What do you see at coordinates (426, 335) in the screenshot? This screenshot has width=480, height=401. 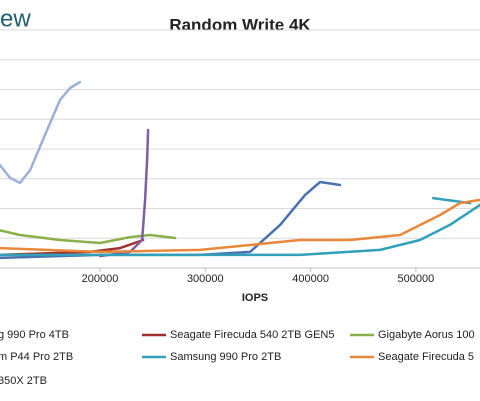 I see `legend-label: Gigabyte Aorus 100` at bounding box center [426, 335].